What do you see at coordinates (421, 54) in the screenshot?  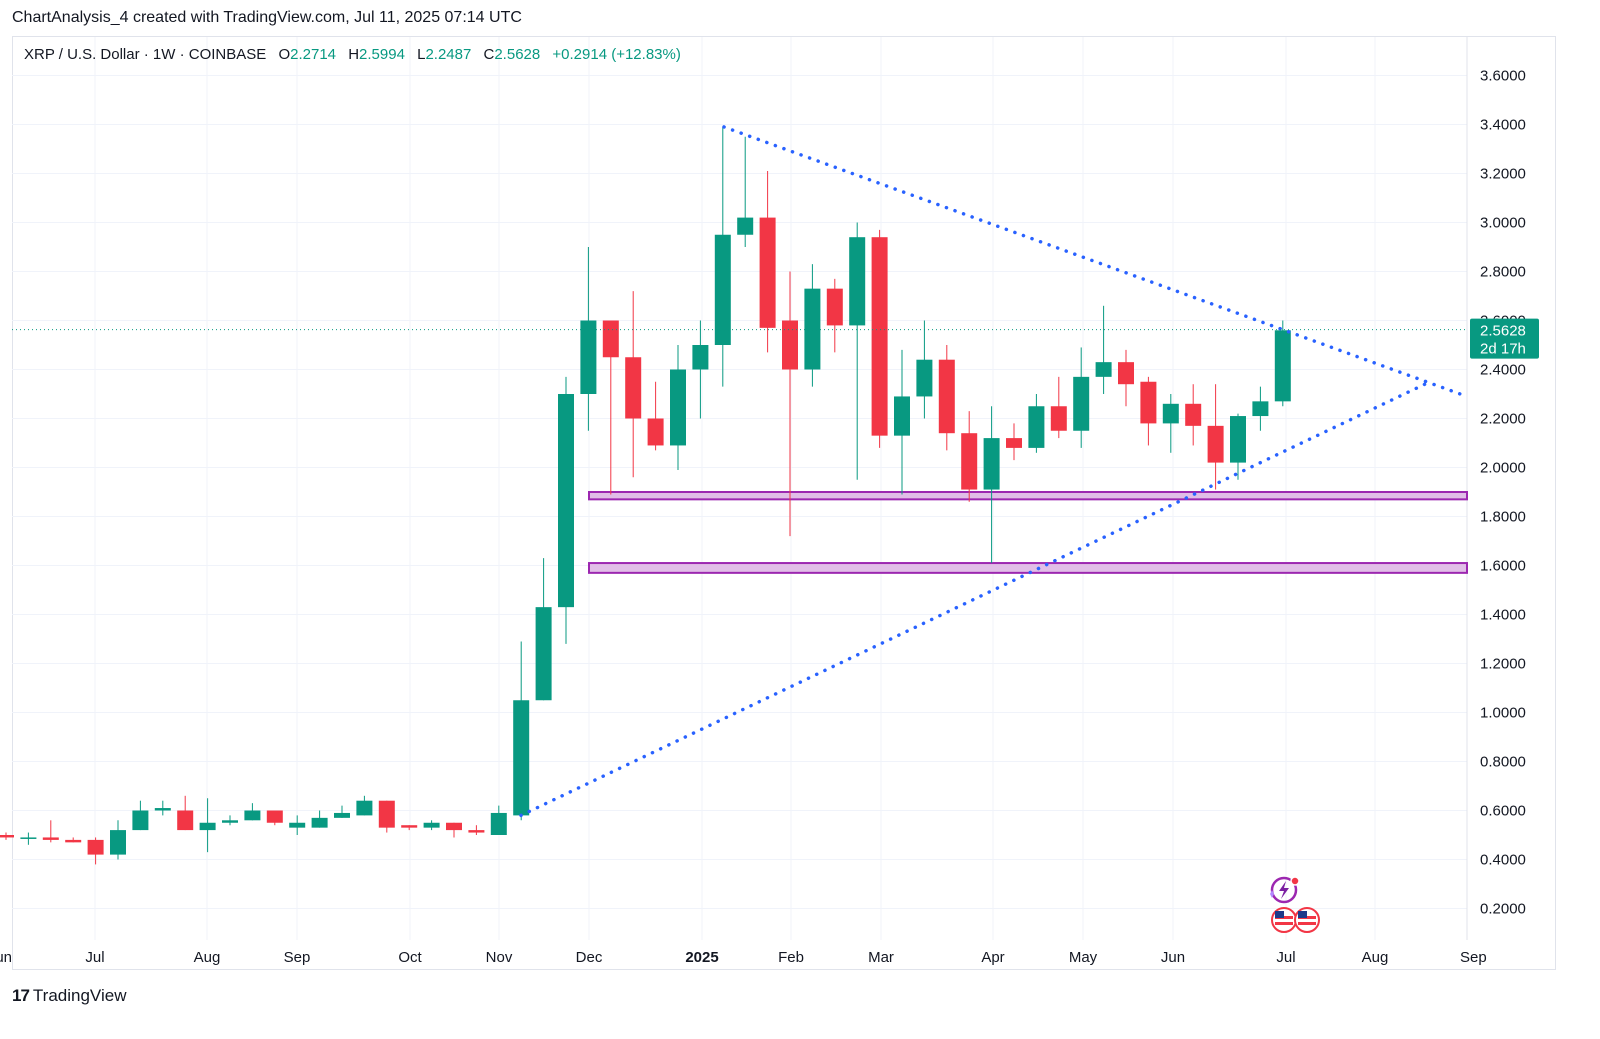 I see `low-label: L` at bounding box center [421, 54].